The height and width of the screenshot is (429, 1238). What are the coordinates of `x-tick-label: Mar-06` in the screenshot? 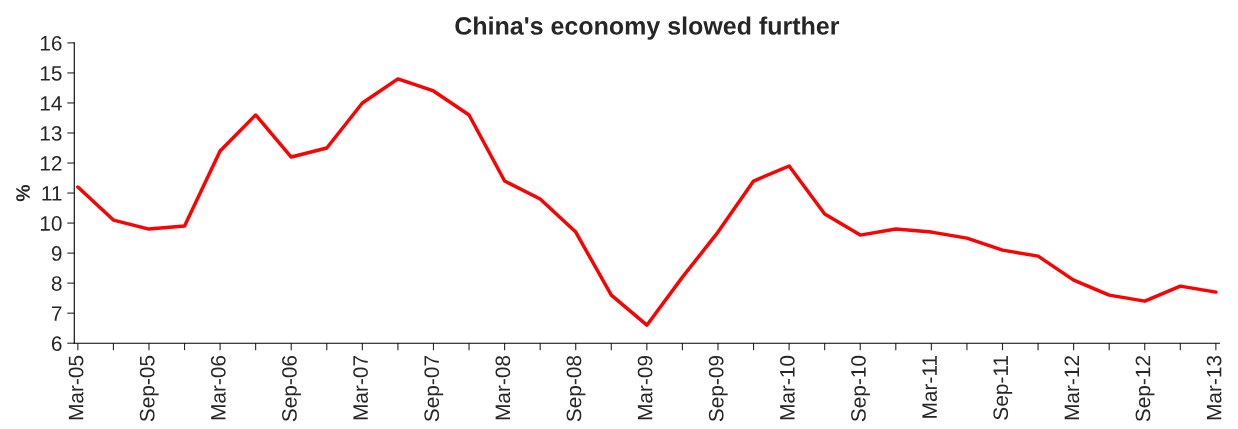 It's located at (218, 387).